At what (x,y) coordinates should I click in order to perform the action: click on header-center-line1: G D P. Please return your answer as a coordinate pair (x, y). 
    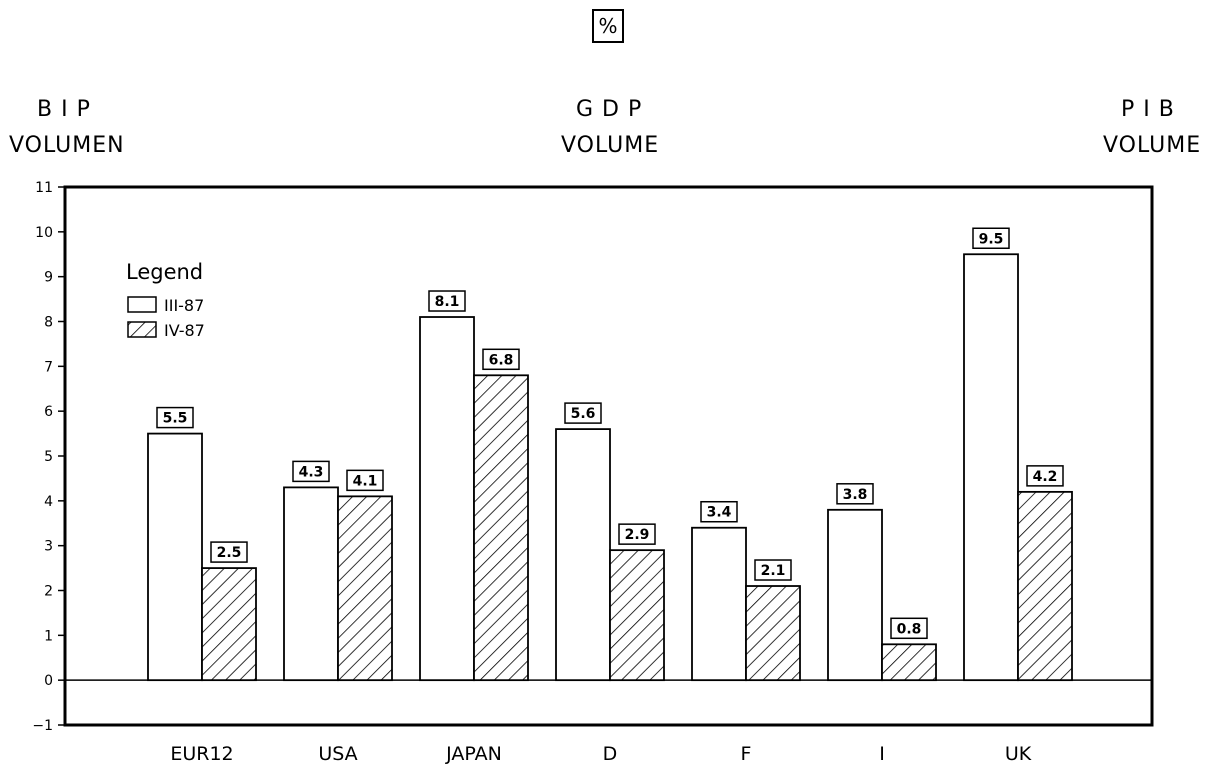
    Looking at the image, I should click on (609, 109).